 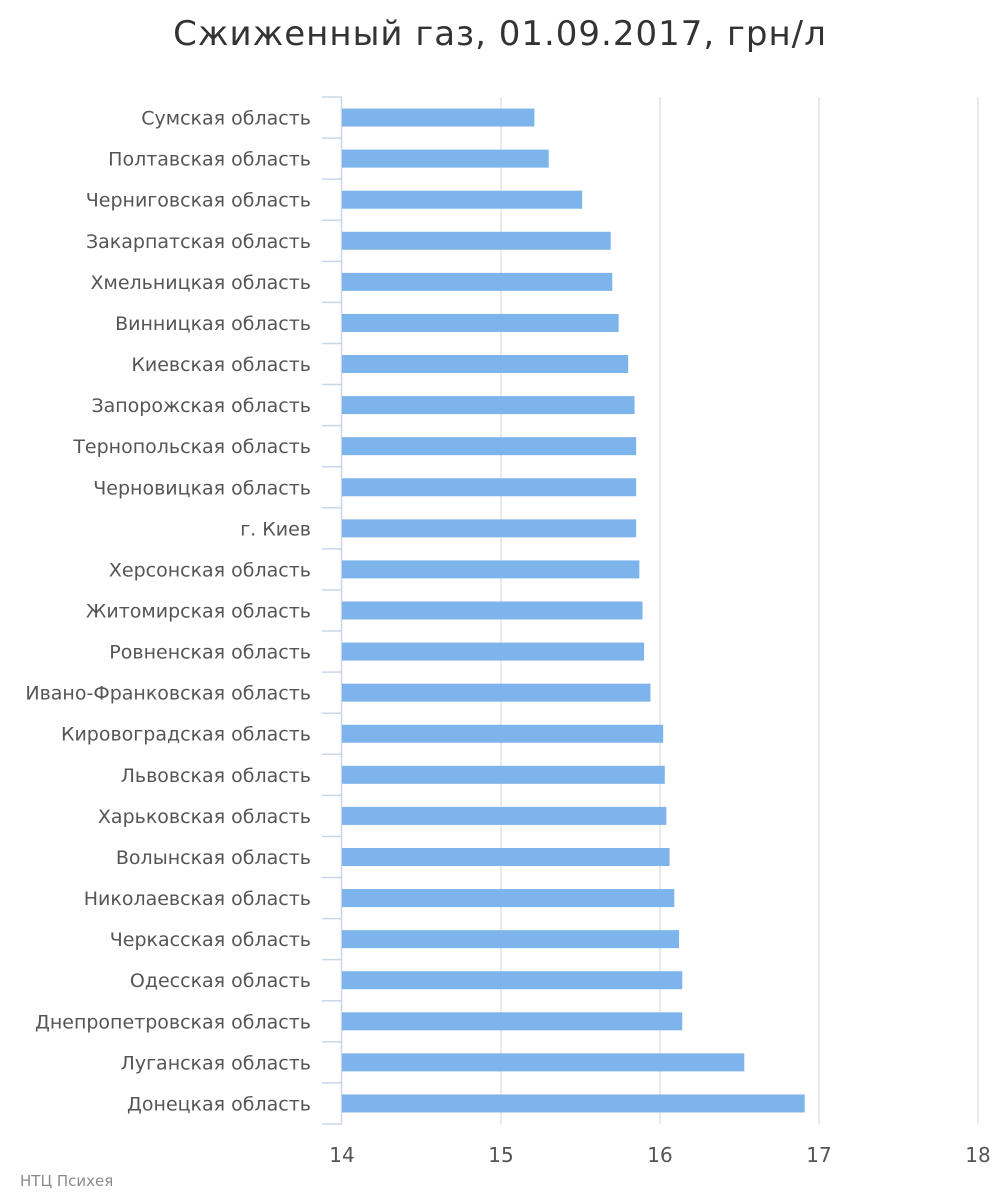 I want to click on category-label: Ровненская область, so click(x=210, y=653).